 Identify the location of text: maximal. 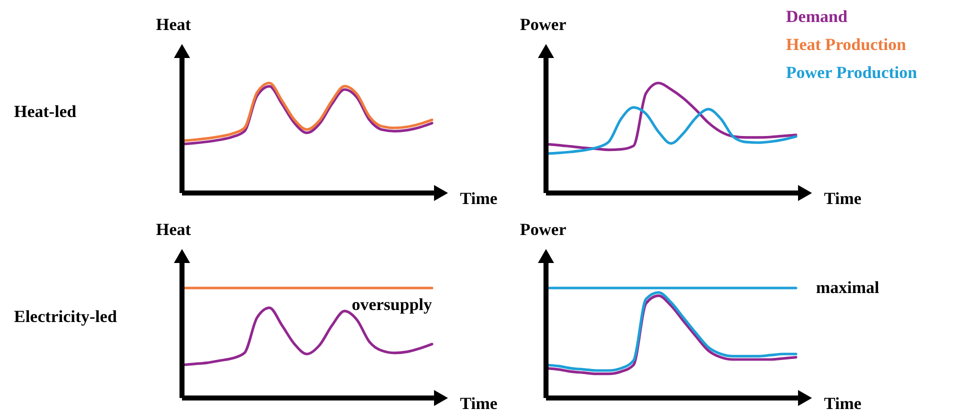
(848, 287).